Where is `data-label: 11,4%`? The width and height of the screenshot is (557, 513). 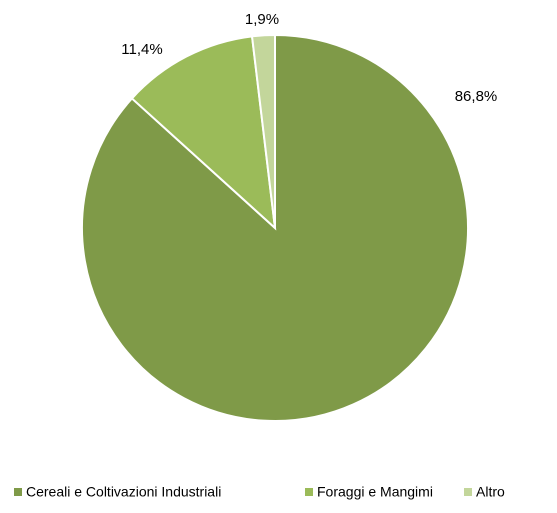 data-label: 11,4% is located at coordinates (141, 49).